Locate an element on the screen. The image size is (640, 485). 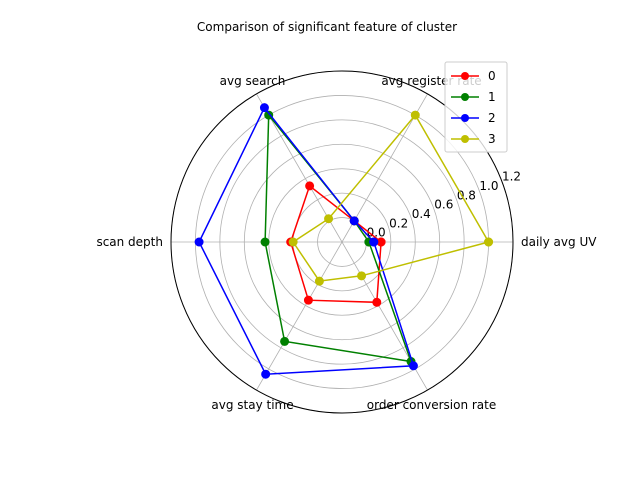
axis-label: scan depth is located at coordinates (129, 242).